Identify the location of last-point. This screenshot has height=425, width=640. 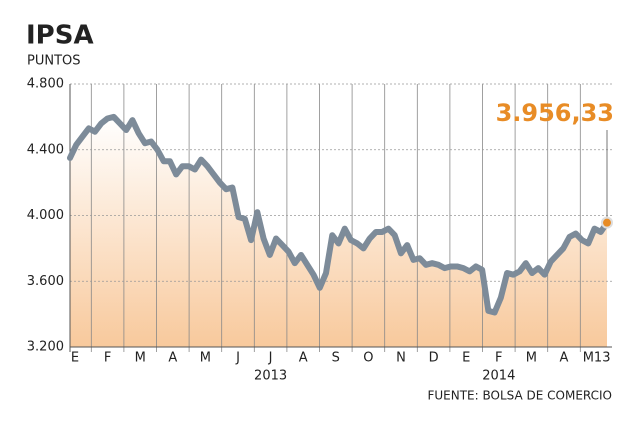
(607, 222).